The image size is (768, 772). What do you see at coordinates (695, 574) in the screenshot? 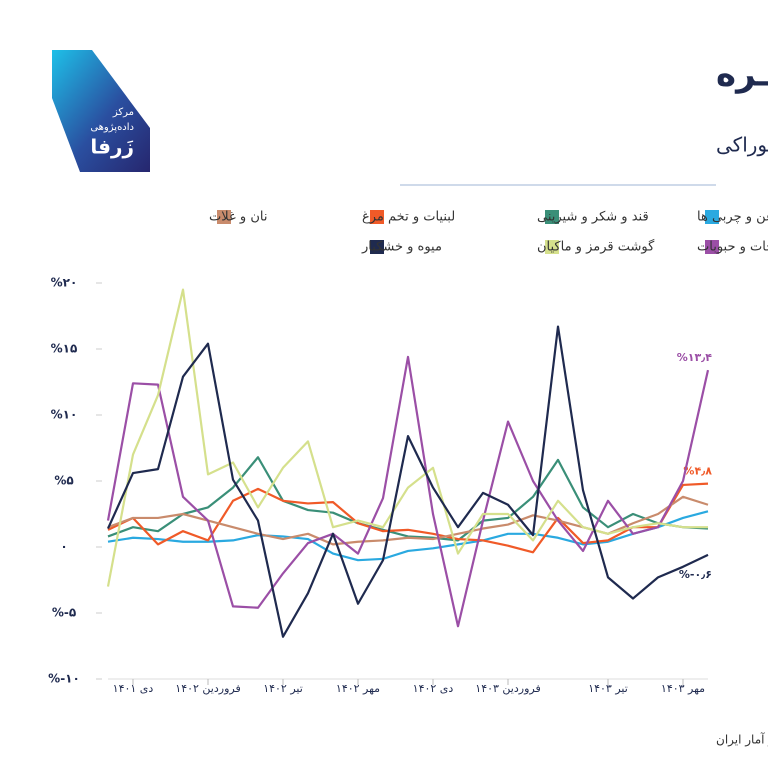
I see `value-label: %-۰٫۶` at bounding box center [695, 574].